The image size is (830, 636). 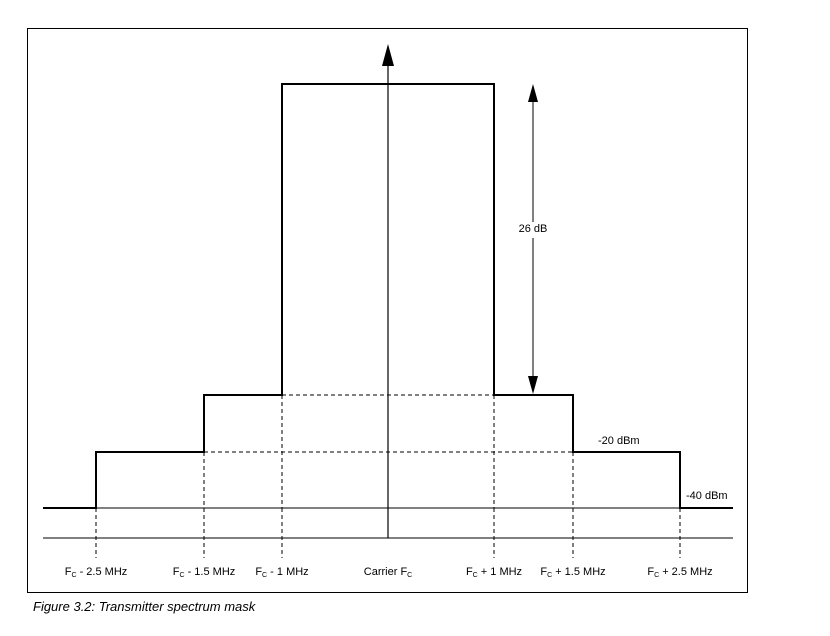 I want to click on dimension-arrow-bottom, so click(x=533, y=385).